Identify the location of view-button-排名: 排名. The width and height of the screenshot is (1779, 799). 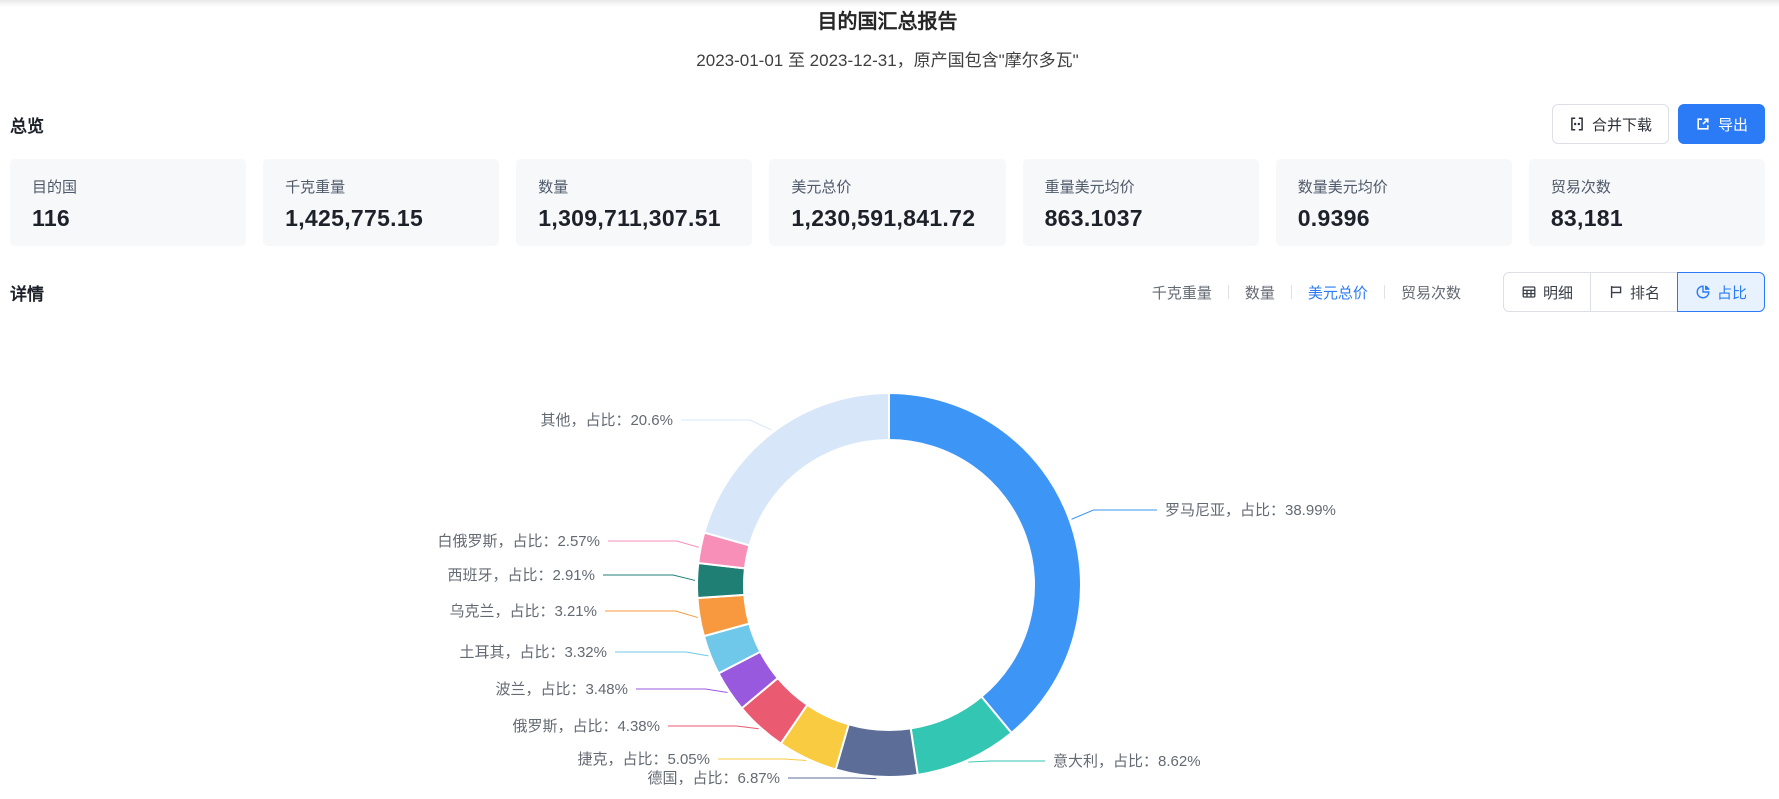
(1633, 292).